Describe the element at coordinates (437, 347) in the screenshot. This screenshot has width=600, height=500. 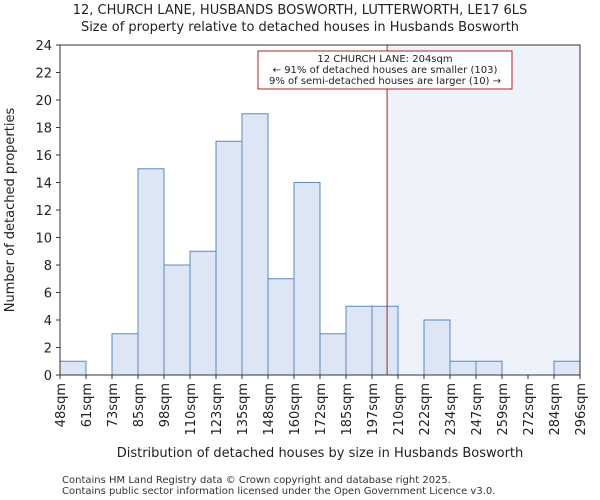
I see `bar-222sqm` at that location.